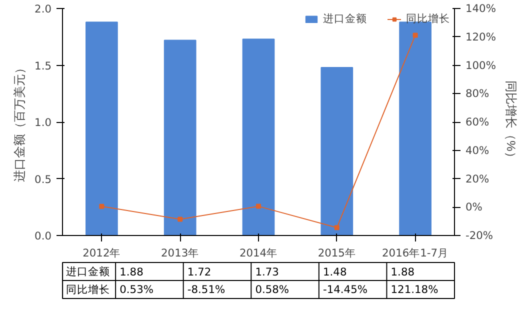 The height and width of the screenshot is (330, 520). Describe the element at coordinates (511, 122) in the screenshot. I see `y2-axis-title: 同比增长（%）` at that location.